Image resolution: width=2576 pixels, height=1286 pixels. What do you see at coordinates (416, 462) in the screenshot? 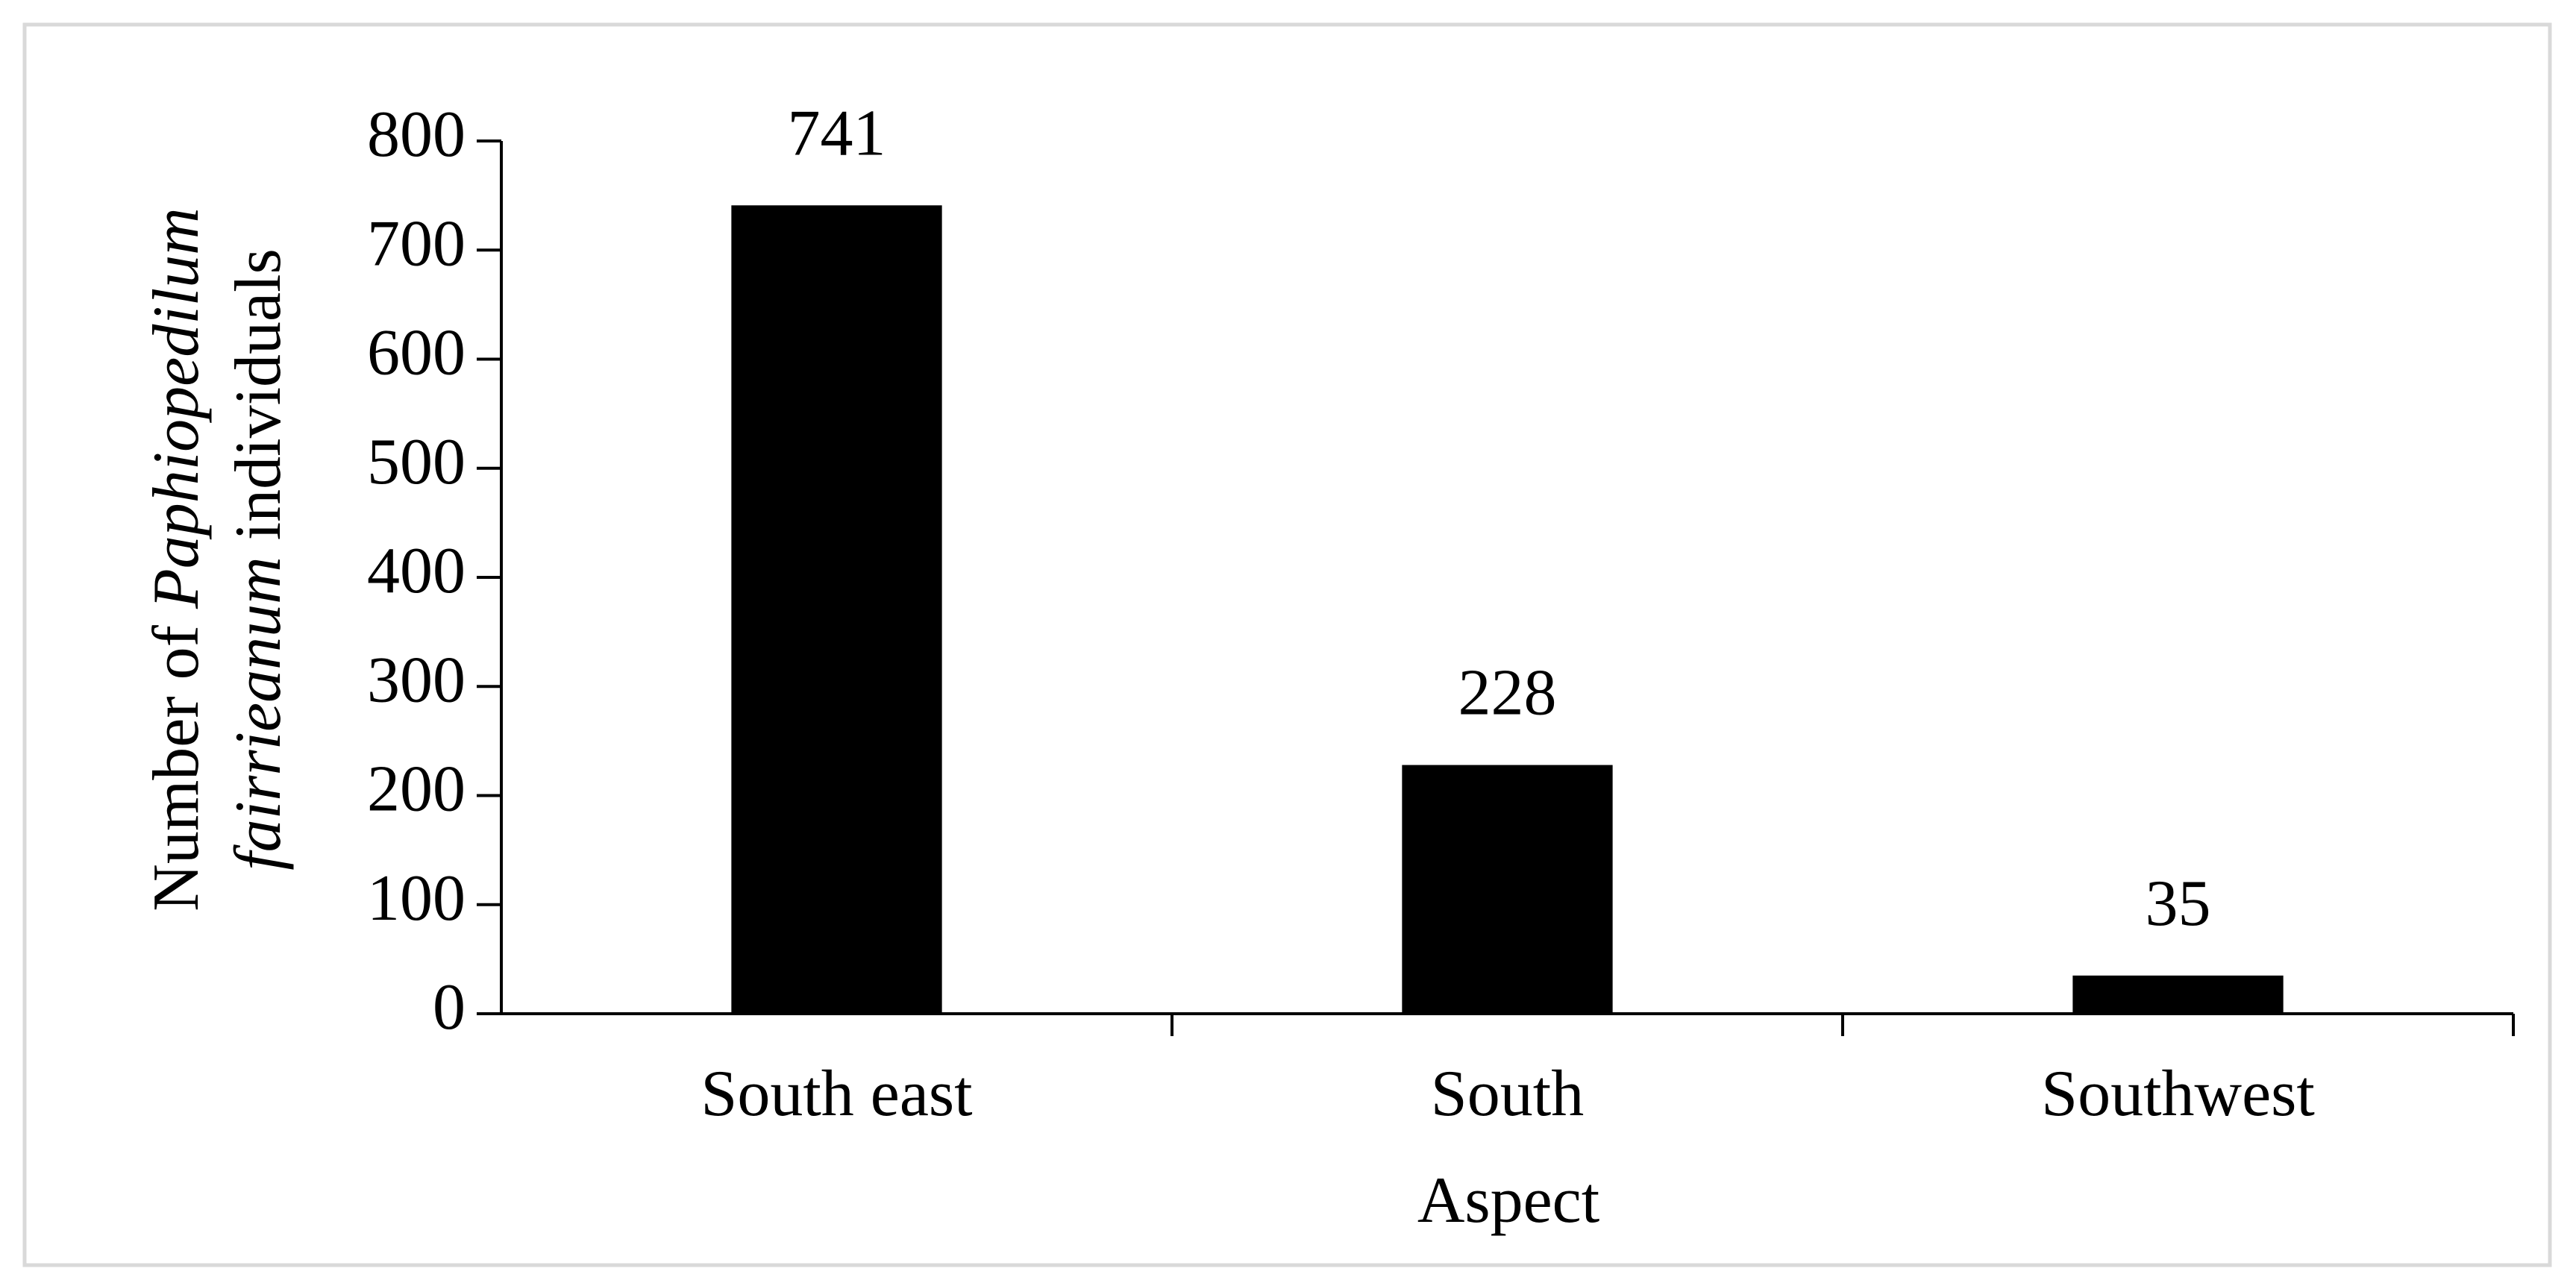
I see `y-tick-label: 500` at bounding box center [416, 462].